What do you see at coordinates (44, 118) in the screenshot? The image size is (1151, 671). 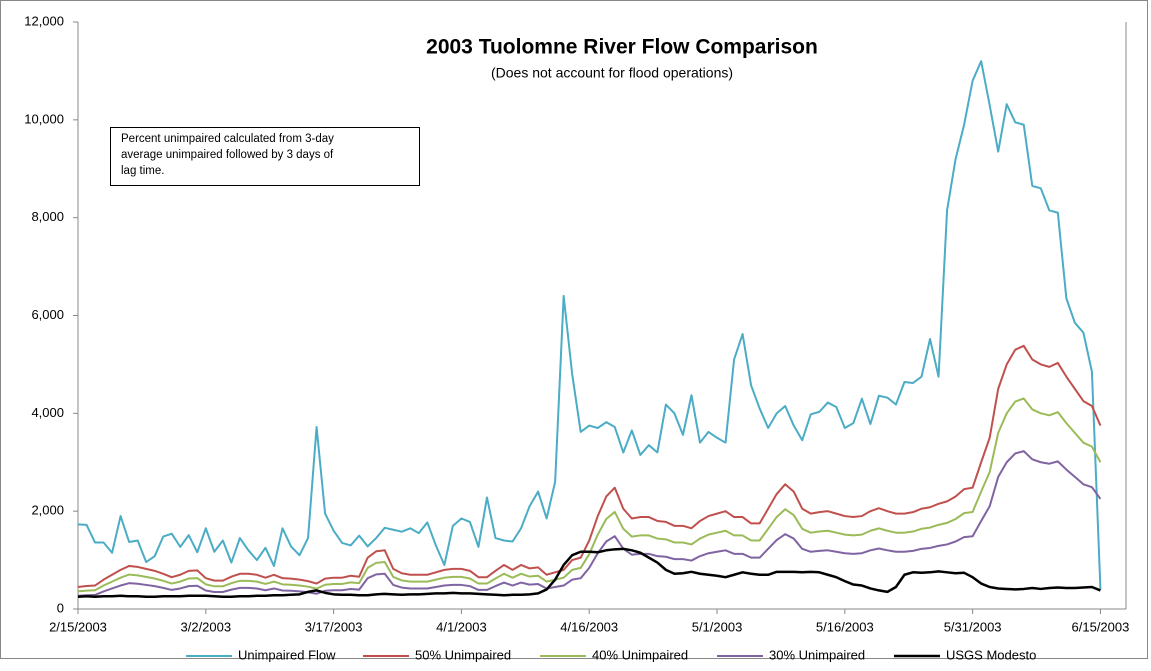 I see `y-tick-label: 10,000` at bounding box center [44, 118].